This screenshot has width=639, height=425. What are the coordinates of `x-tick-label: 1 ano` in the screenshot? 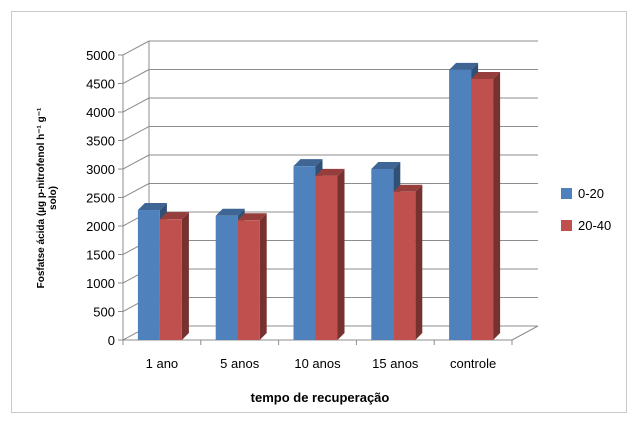 It's located at (162, 363).